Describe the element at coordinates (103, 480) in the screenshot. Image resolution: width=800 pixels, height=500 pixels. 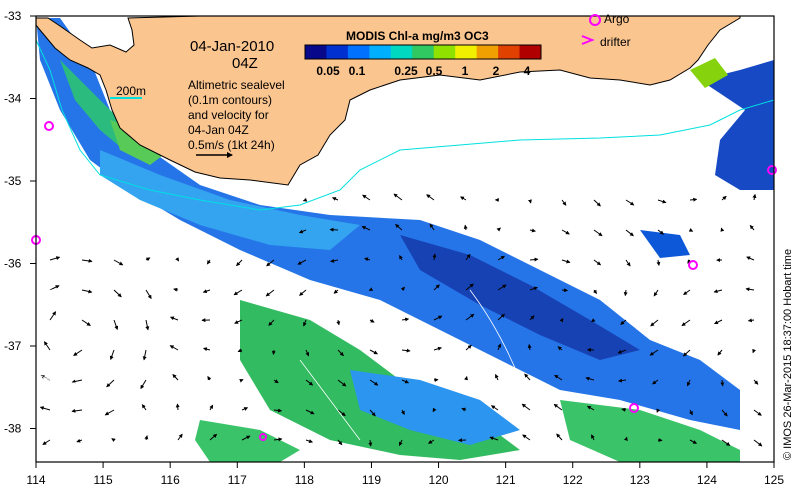
I see `x-tick-label: 115` at that location.